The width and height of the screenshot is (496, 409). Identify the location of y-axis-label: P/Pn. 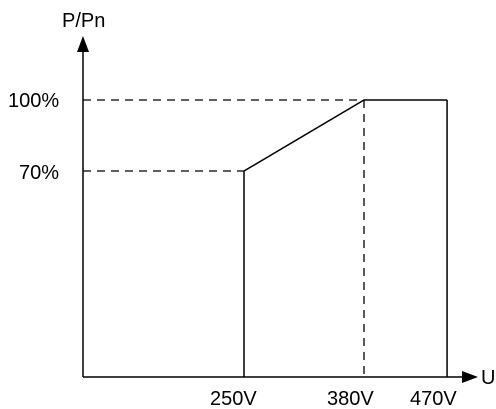
(83, 21).